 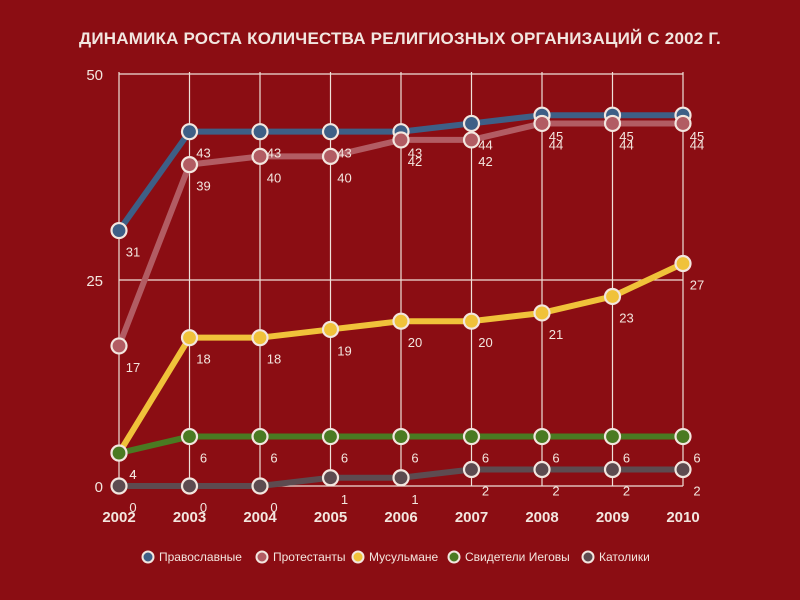 I want to click on legend-item: Православные, so click(x=191, y=557).